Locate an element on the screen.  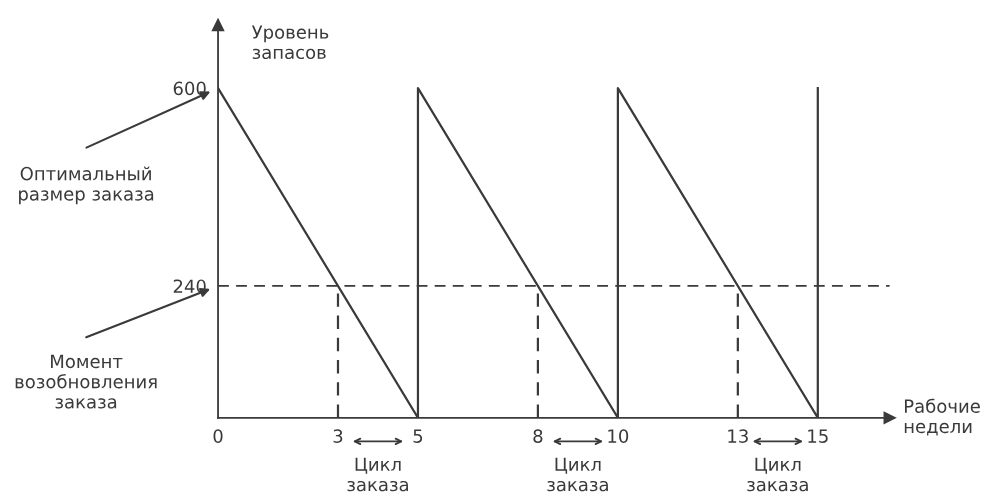
text: Момент возобновления заказа is located at coordinates (86, 381).